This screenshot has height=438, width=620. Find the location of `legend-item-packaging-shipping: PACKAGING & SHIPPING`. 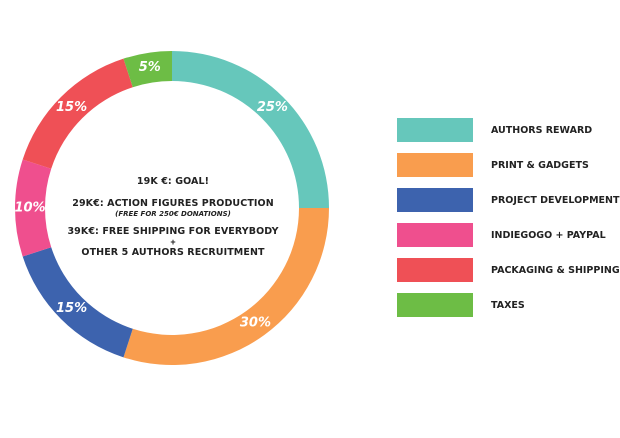

legend-item-packaging-shipping: PACKAGING & SHIPPING is located at coordinates (508, 275).